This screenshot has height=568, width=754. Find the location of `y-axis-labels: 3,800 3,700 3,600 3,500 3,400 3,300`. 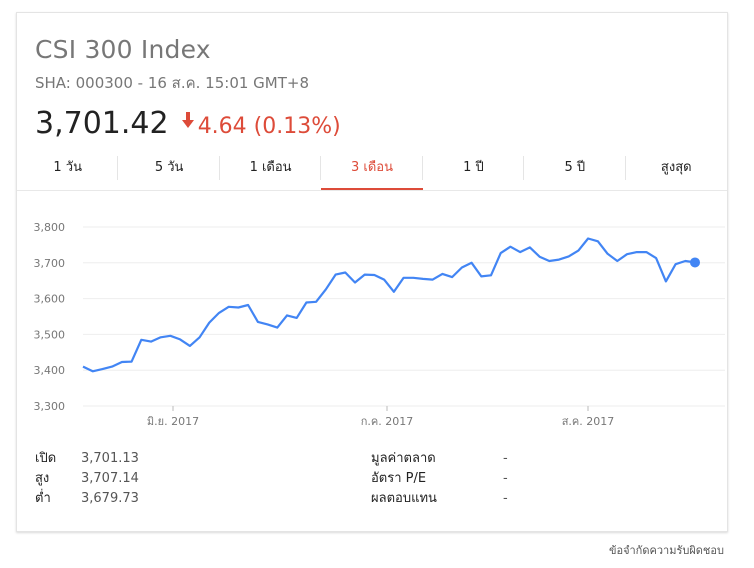

y-axis-labels: 3,800 3,700 3,600 3,500 3,400 3,300 is located at coordinates (50, 317).